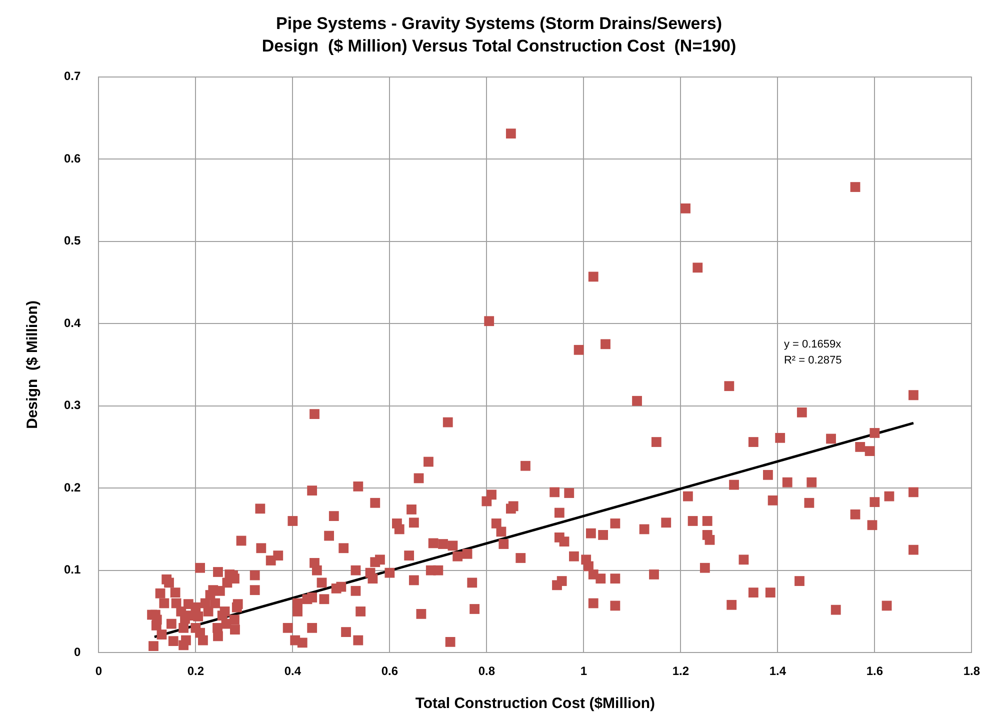 This screenshot has height=727, width=992. What do you see at coordinates (98, 671) in the screenshot?
I see `x-tick-label: 0` at bounding box center [98, 671].